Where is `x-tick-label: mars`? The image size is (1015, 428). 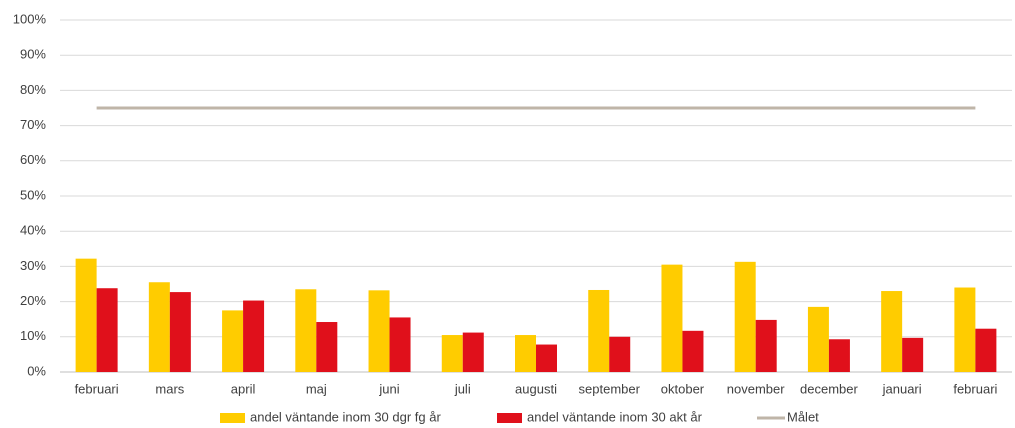 x-tick-label: mars is located at coordinates (169, 388).